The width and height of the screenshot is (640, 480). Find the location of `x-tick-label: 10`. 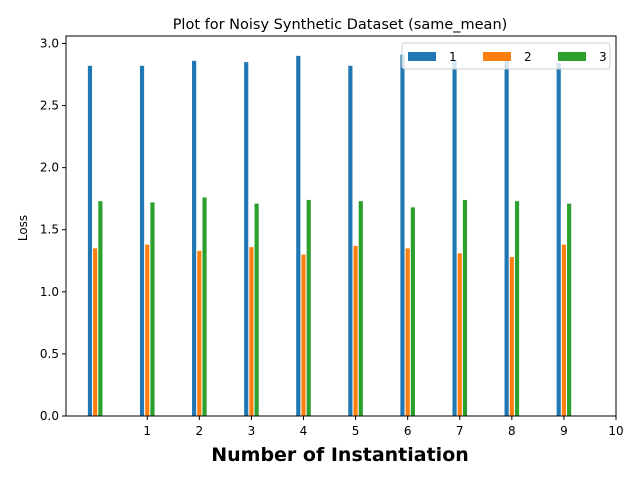

x-tick-label: 10 is located at coordinates (615, 431).